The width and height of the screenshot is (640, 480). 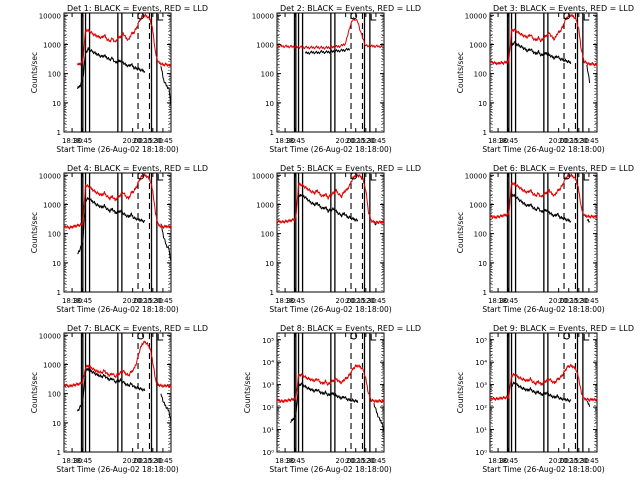 I want to click on y-tick-label: 10¹, so click(x=268, y=431).